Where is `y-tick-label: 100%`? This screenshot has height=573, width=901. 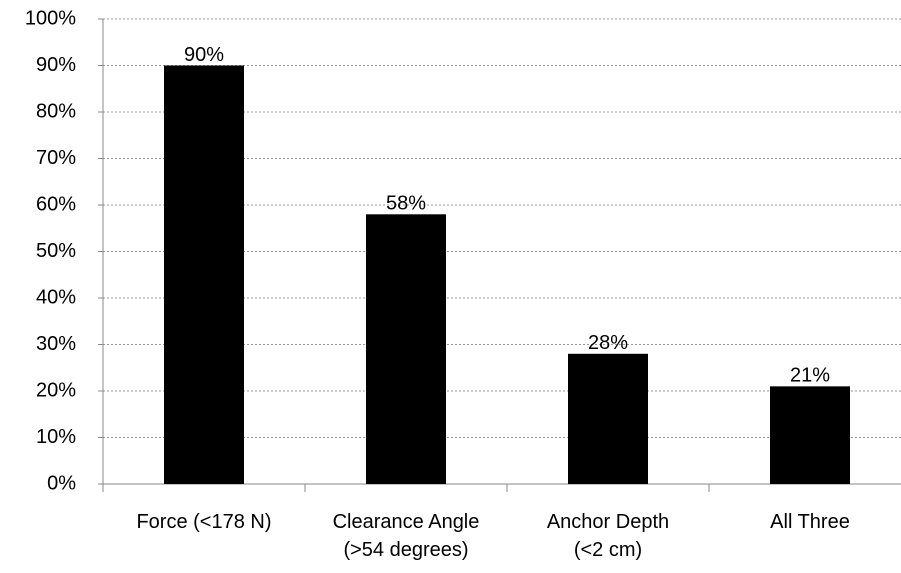
y-tick-label: 100% is located at coordinates (50, 18).